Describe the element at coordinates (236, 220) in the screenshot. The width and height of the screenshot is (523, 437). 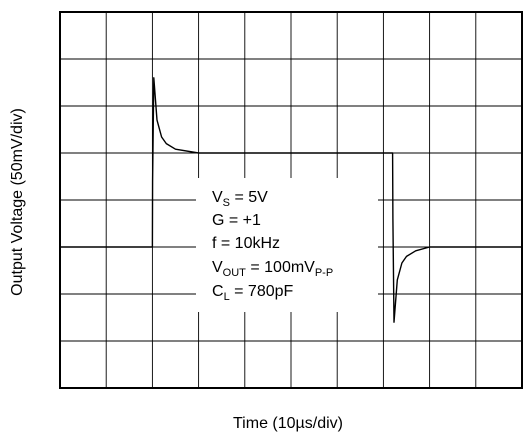
I see `annotation-gain: G = +1` at that location.